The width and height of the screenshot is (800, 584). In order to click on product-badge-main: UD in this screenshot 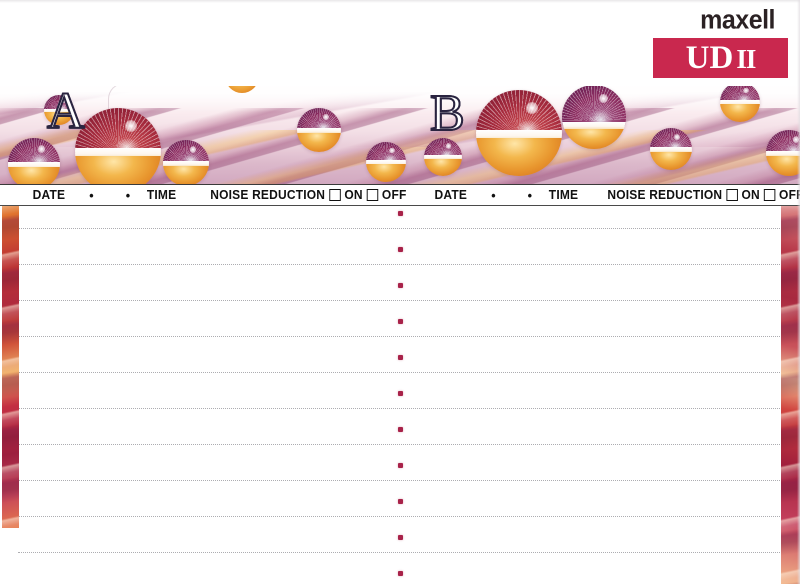, I will do `click(709, 57)`.